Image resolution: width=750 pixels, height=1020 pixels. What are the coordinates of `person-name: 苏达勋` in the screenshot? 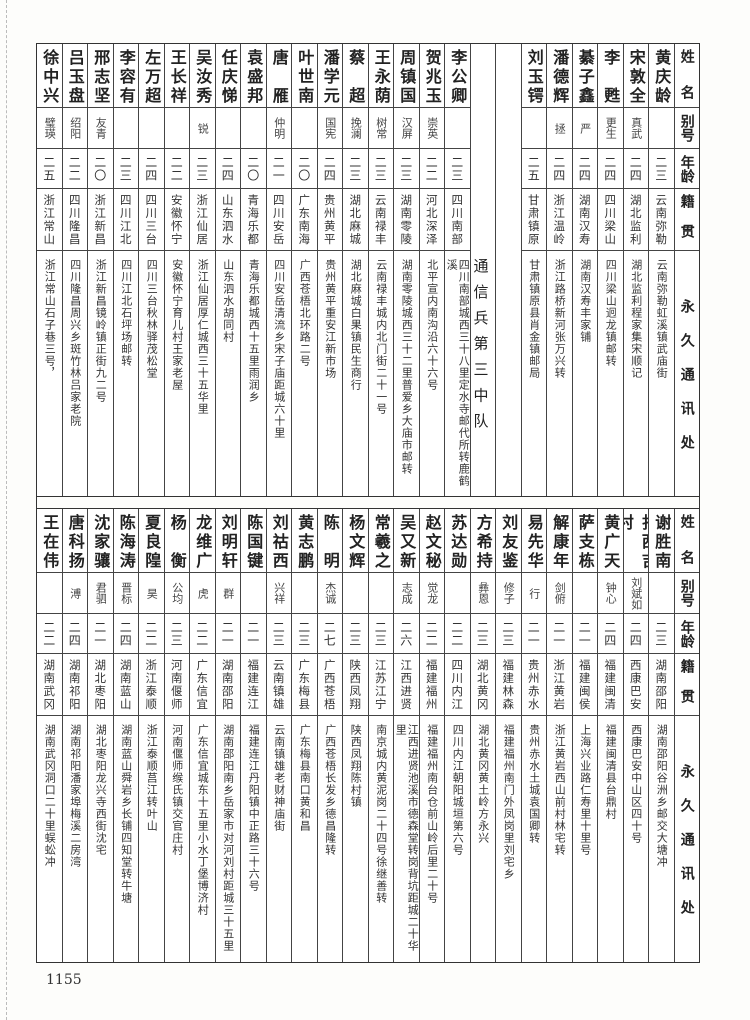 It's located at (458, 541).